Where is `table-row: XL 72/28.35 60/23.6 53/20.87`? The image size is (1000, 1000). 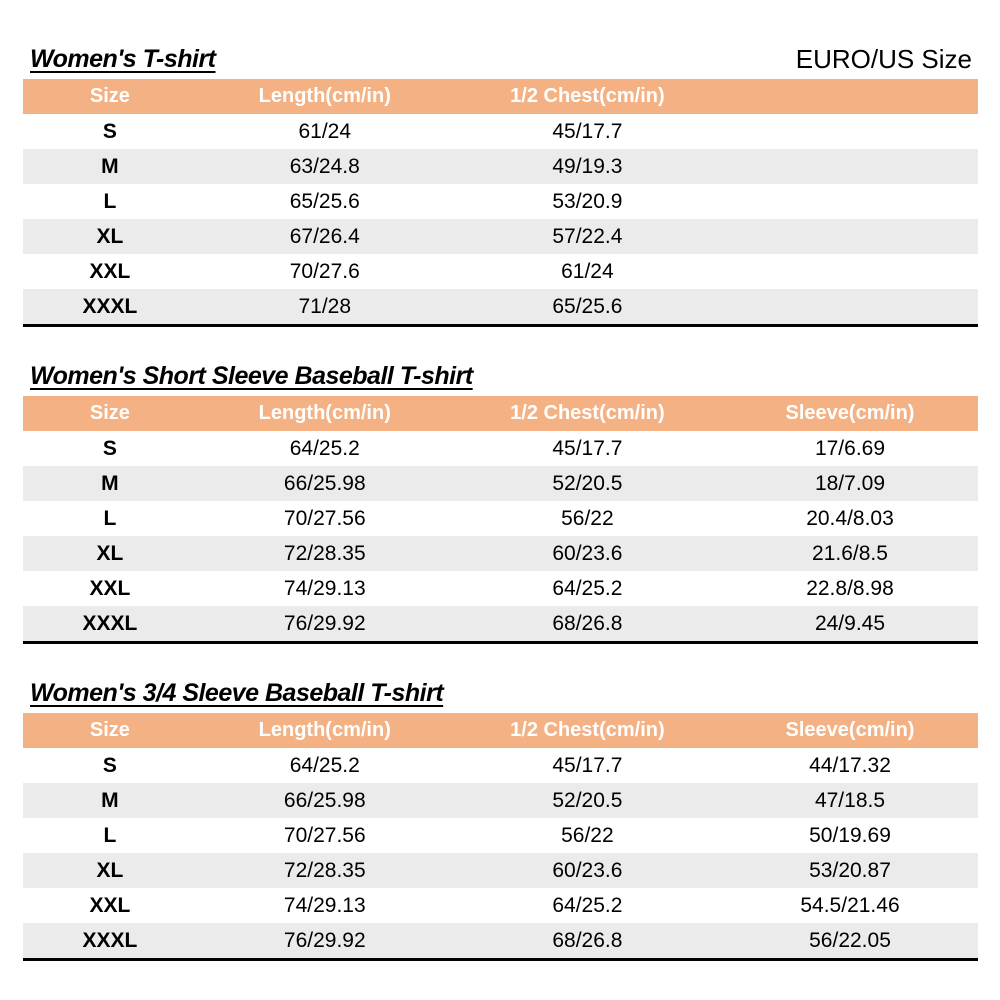 table-row: XL 72/28.35 60/23.6 53/20.87 is located at coordinates (500, 870).